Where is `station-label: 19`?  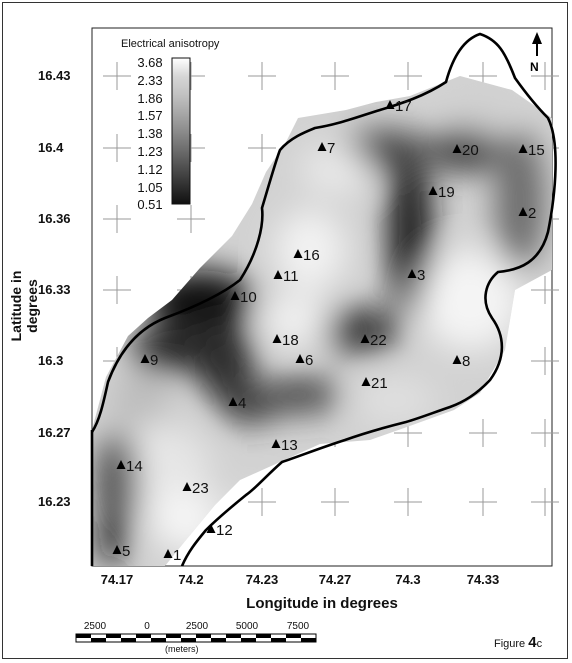 station-label: 19 is located at coordinates (446, 192).